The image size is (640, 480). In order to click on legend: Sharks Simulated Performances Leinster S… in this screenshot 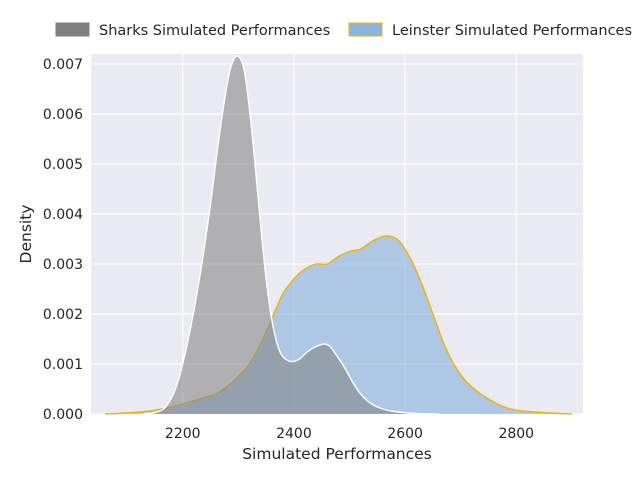, I will do `click(343, 30)`.